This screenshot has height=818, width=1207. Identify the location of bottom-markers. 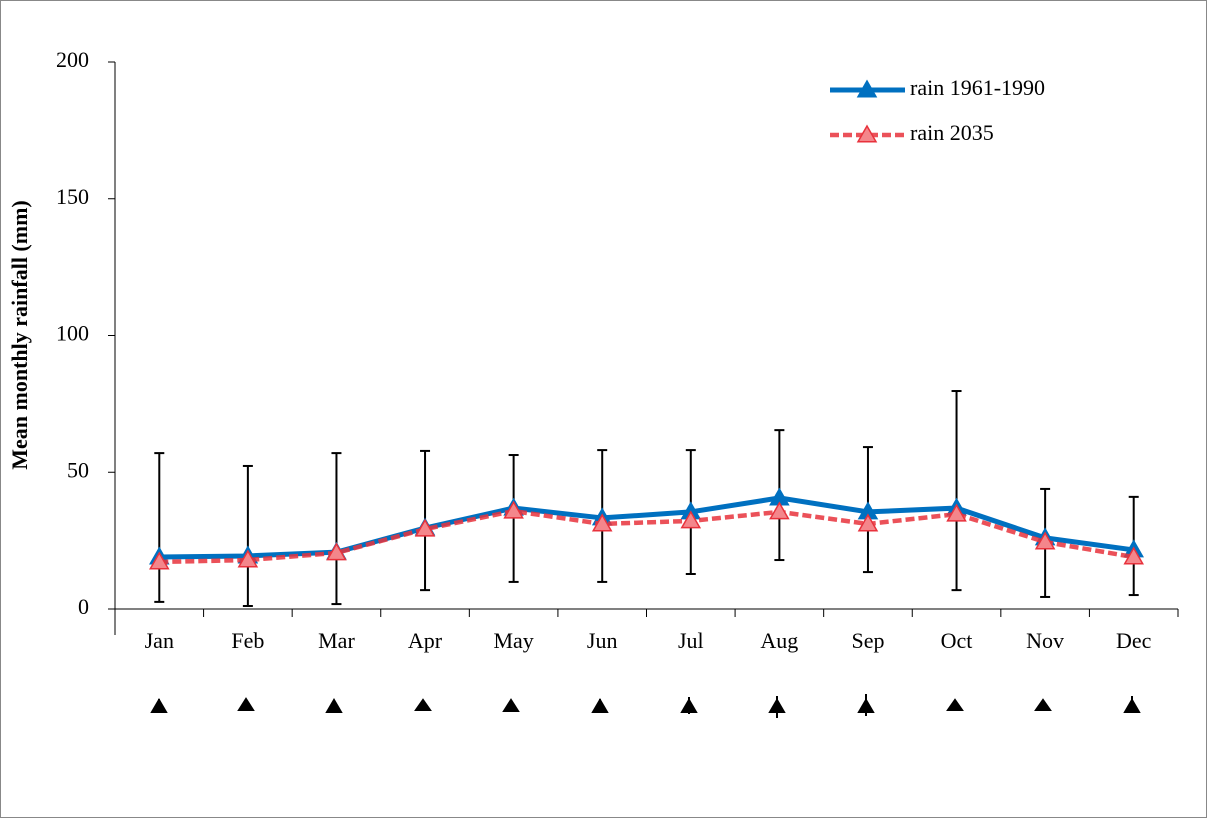
(645, 706).